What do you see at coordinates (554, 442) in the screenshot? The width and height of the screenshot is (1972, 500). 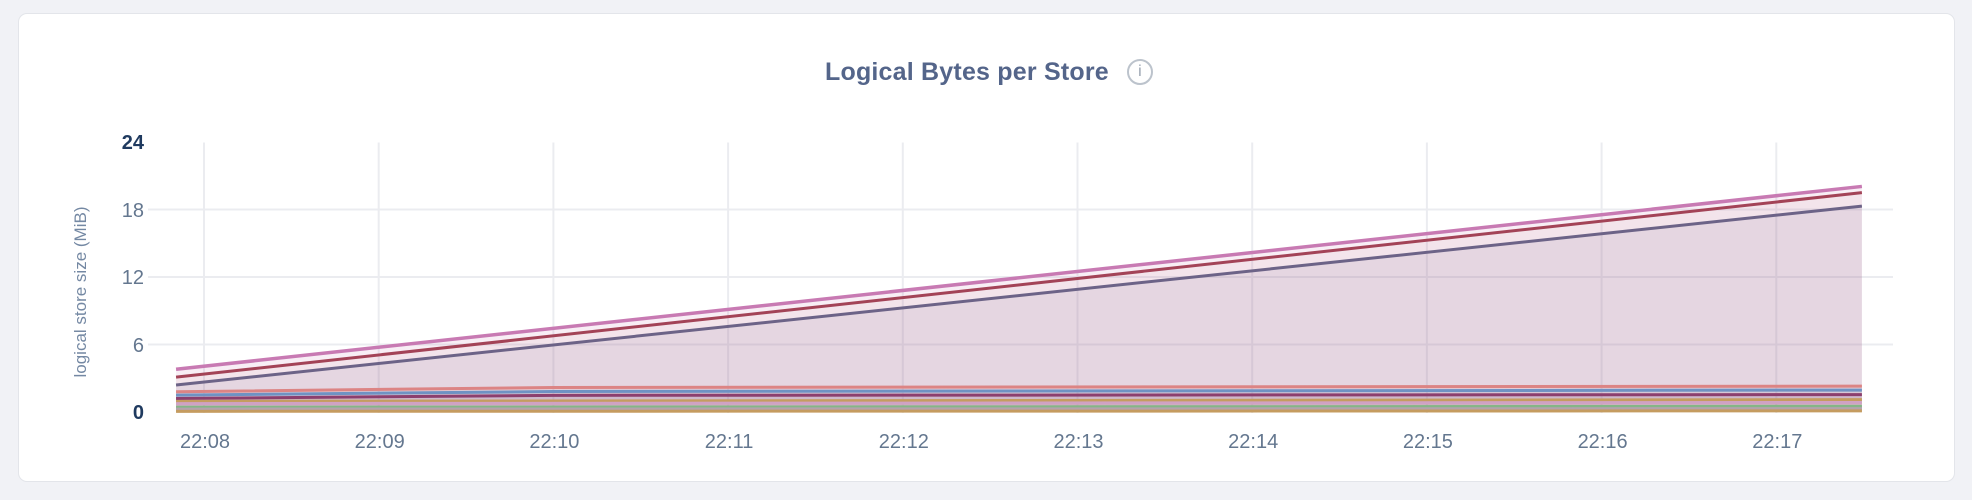 I see `x-tick-label: 22:10` at bounding box center [554, 442].